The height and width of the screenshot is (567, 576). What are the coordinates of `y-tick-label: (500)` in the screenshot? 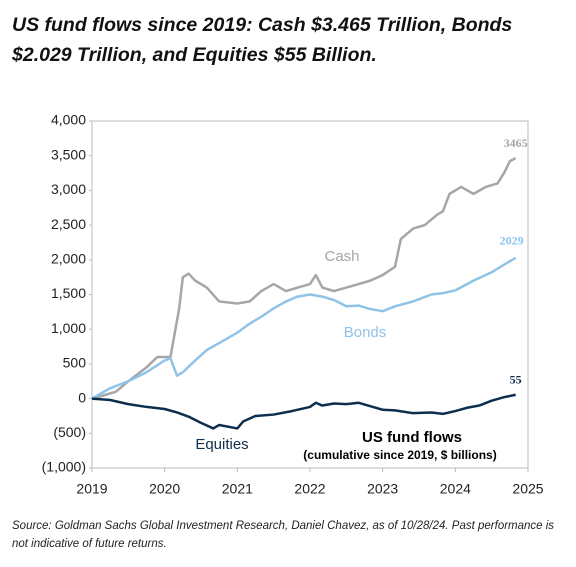 It's located at (69, 432).